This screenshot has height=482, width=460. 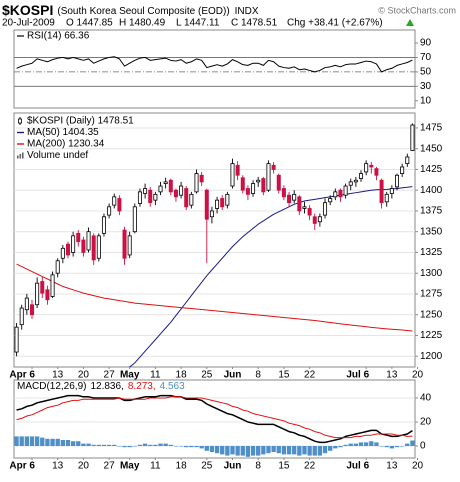 What do you see at coordinates (426, 57) in the screenshot?
I see `y-tick-label: 70` at bounding box center [426, 57].